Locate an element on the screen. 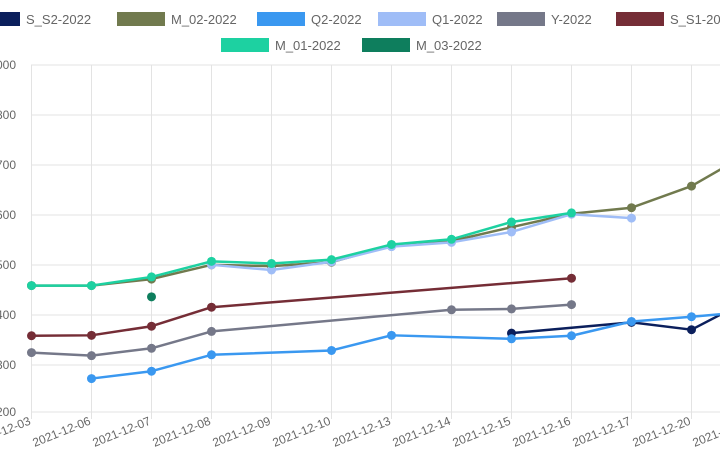 This screenshot has height=475, width=720. legend-label: S_S1-2022 is located at coordinates (695, 19).